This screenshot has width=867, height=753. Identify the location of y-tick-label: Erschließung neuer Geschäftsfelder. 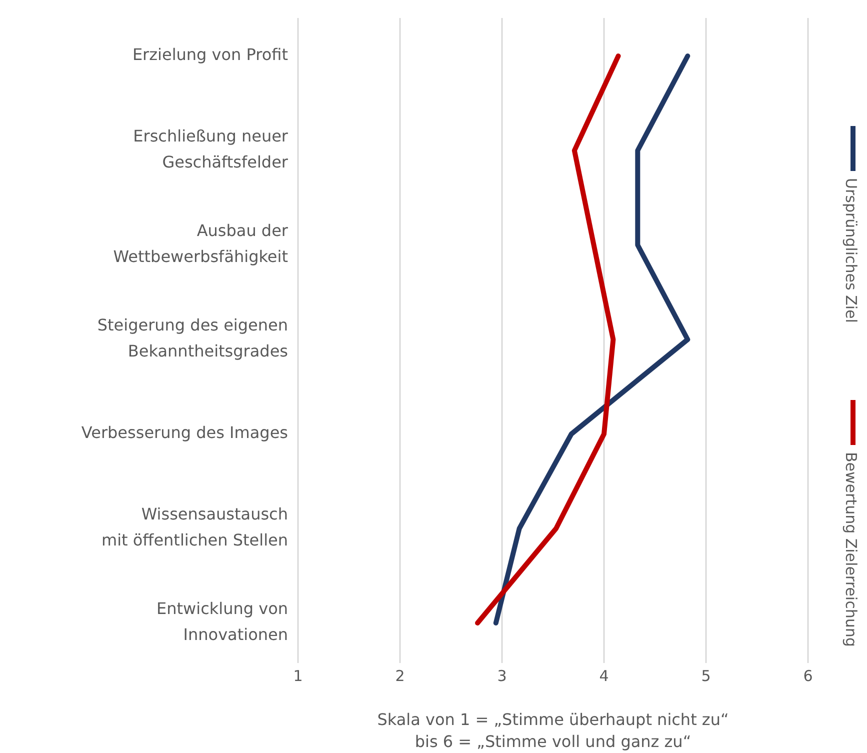
(210, 149).